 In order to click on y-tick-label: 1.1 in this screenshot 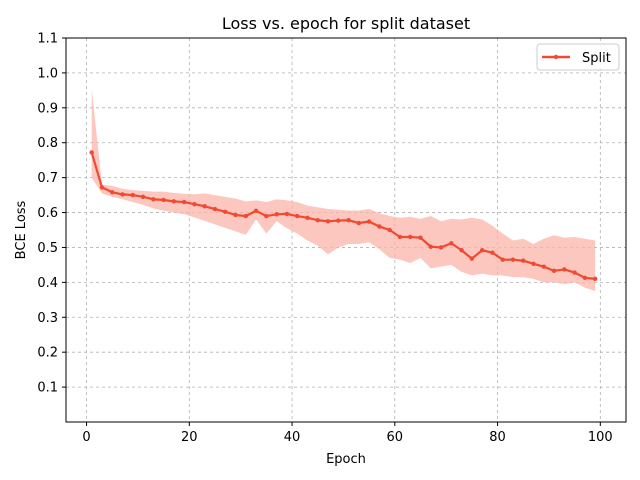, I will do `click(47, 39)`.